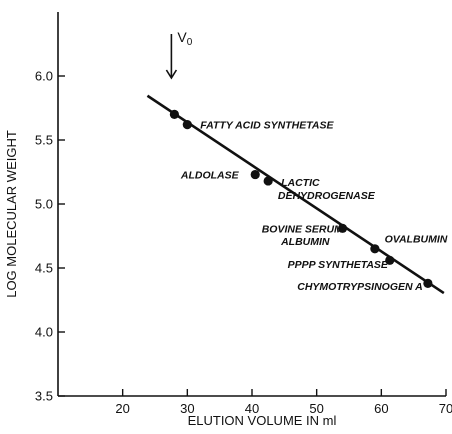 This screenshot has width=452, height=434. Describe the element at coordinates (44, 268) in the screenshot. I see `y-tick-label: 4.5` at that location.